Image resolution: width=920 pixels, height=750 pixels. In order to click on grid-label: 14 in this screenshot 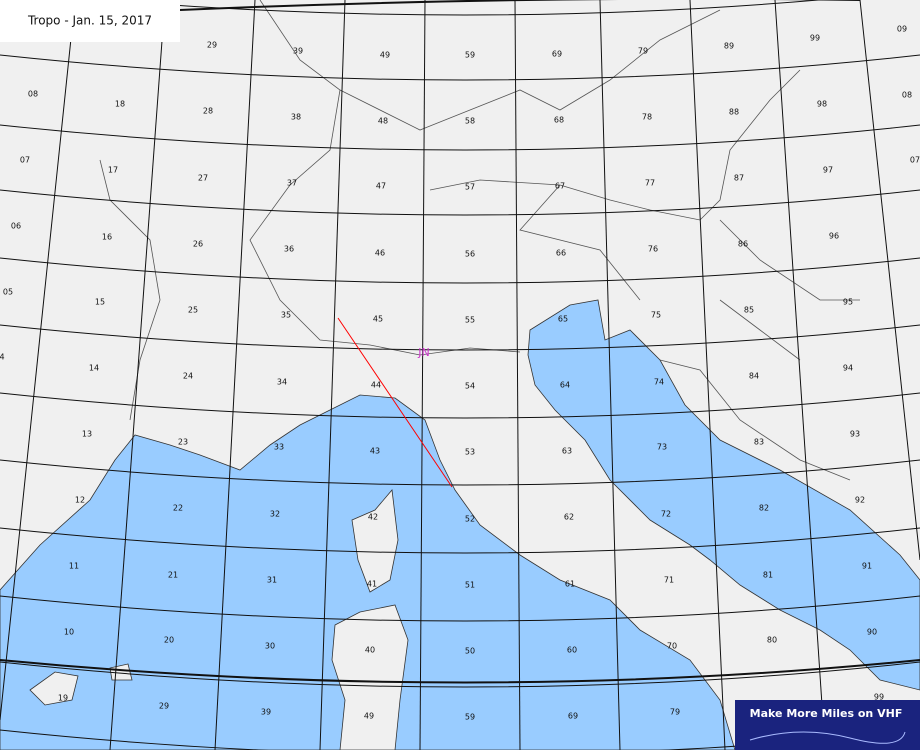, I will do `click(94, 368)`.